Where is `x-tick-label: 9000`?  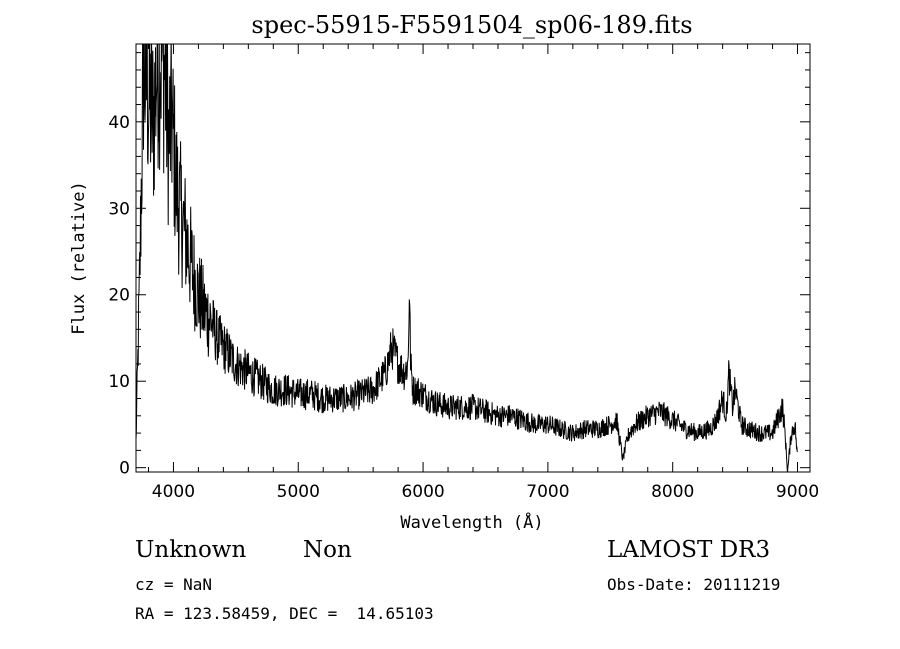
x-tick-label: 9000 is located at coordinates (797, 492).